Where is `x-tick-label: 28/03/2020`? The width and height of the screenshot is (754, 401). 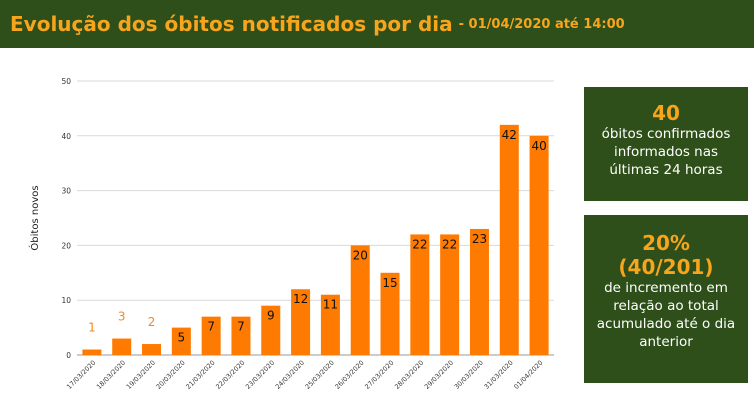 x-tick-label: 28/03/2020 is located at coordinates (409, 375).